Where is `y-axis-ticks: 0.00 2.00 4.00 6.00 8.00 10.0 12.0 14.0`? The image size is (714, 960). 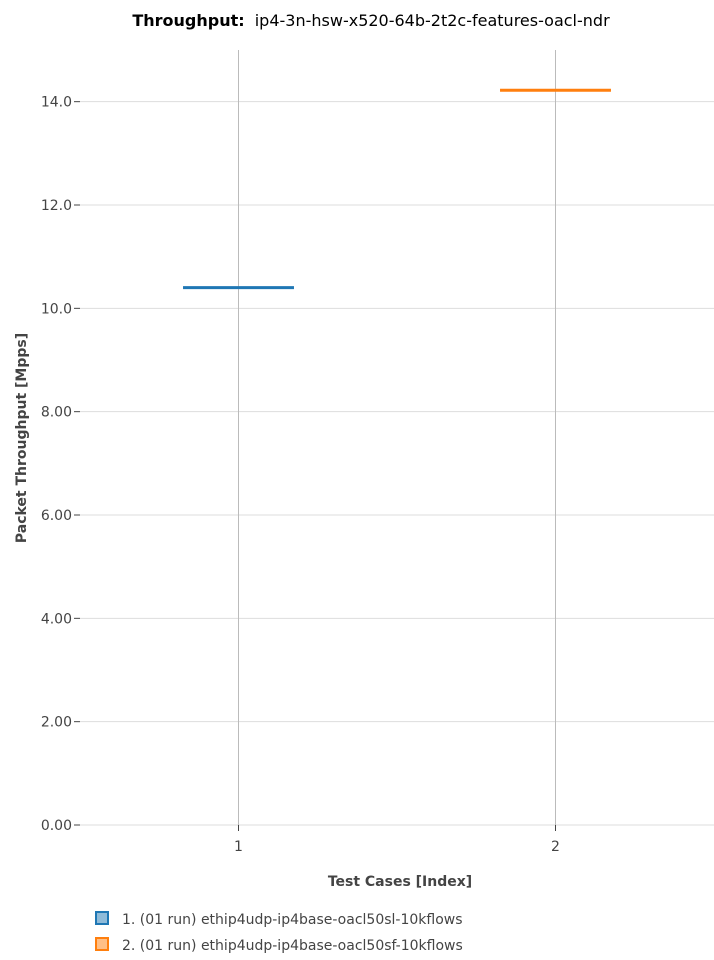 y-axis-ticks: 0.00 2.00 4.00 6.00 8.00 10.0 12.0 14.0 is located at coordinates (60, 464).